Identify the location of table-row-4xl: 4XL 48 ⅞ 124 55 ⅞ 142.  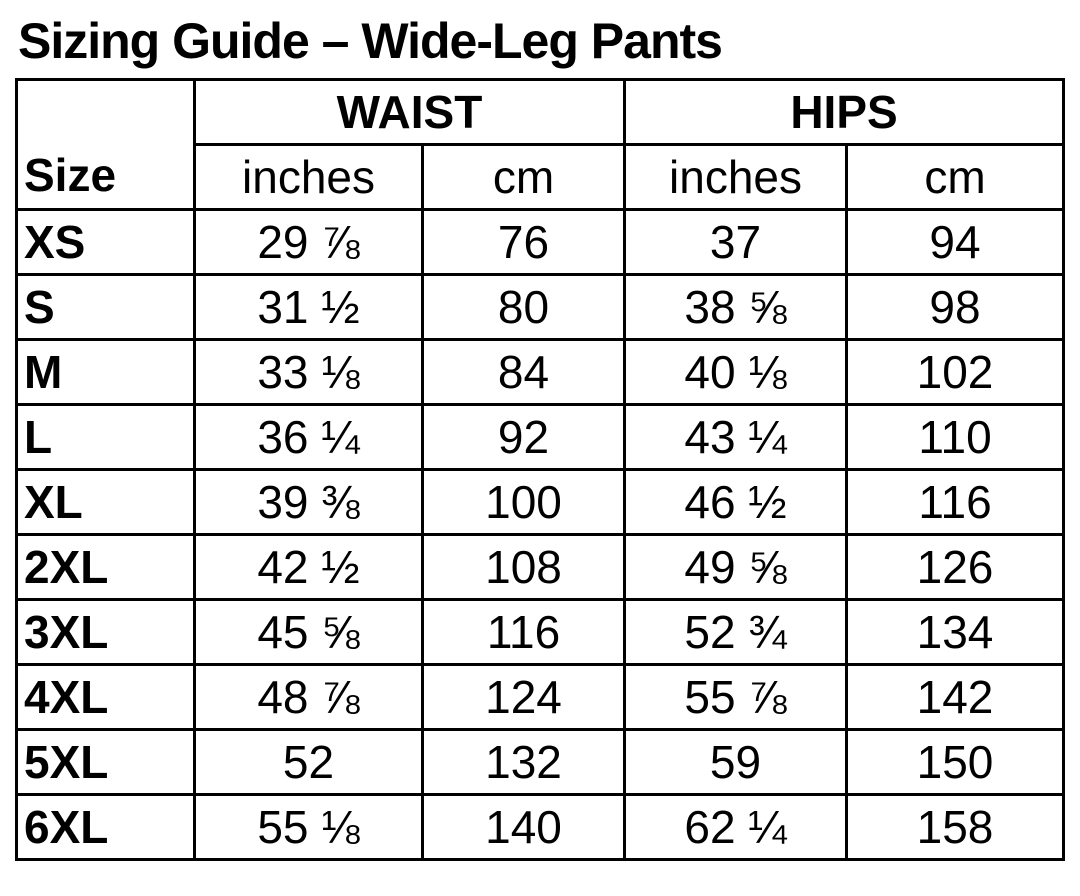
(540, 697).